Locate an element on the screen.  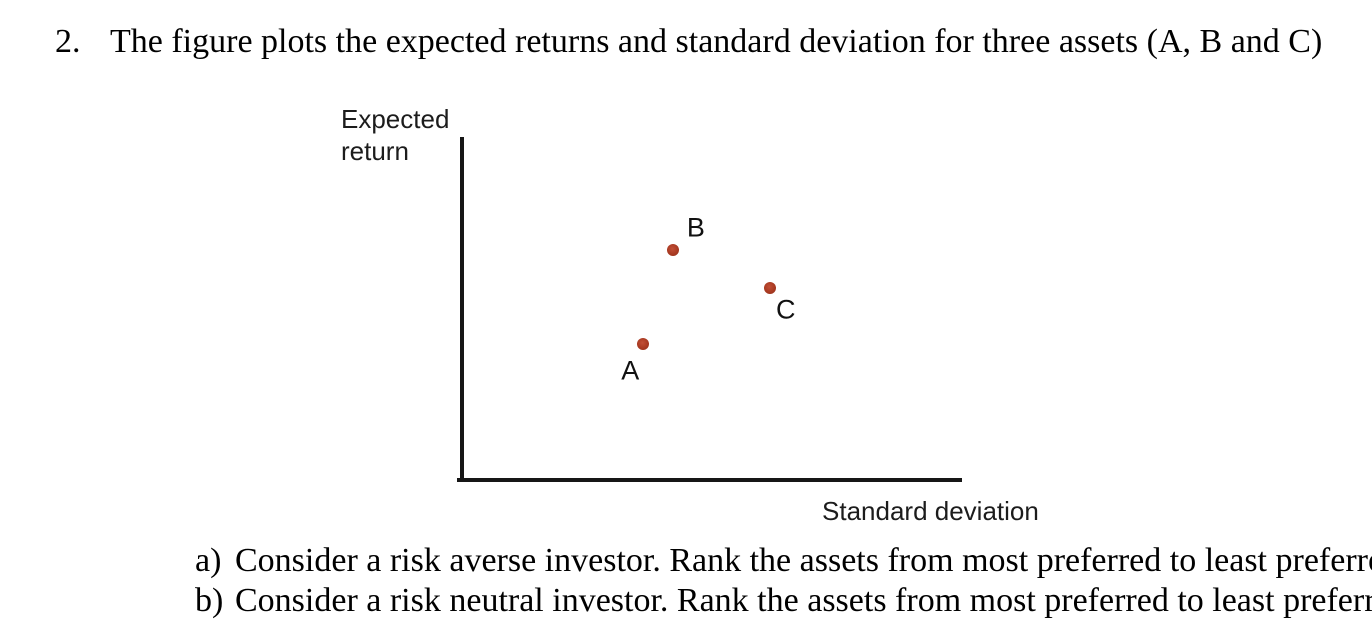
data-point-b is located at coordinates (672, 249).